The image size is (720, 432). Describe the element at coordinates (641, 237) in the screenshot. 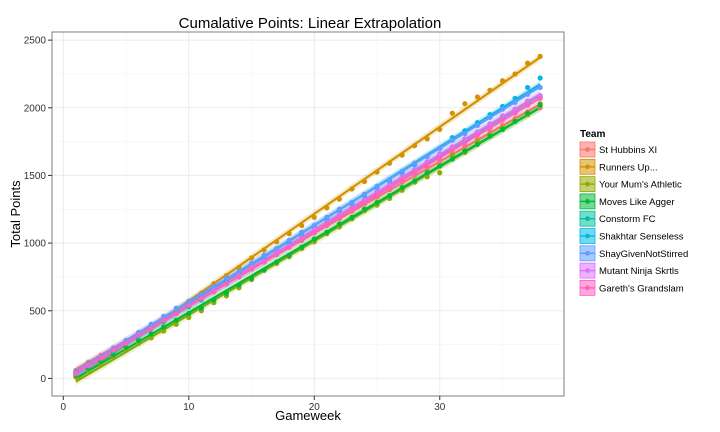

I see `legend-label: Shakhtar Senseless` at that location.